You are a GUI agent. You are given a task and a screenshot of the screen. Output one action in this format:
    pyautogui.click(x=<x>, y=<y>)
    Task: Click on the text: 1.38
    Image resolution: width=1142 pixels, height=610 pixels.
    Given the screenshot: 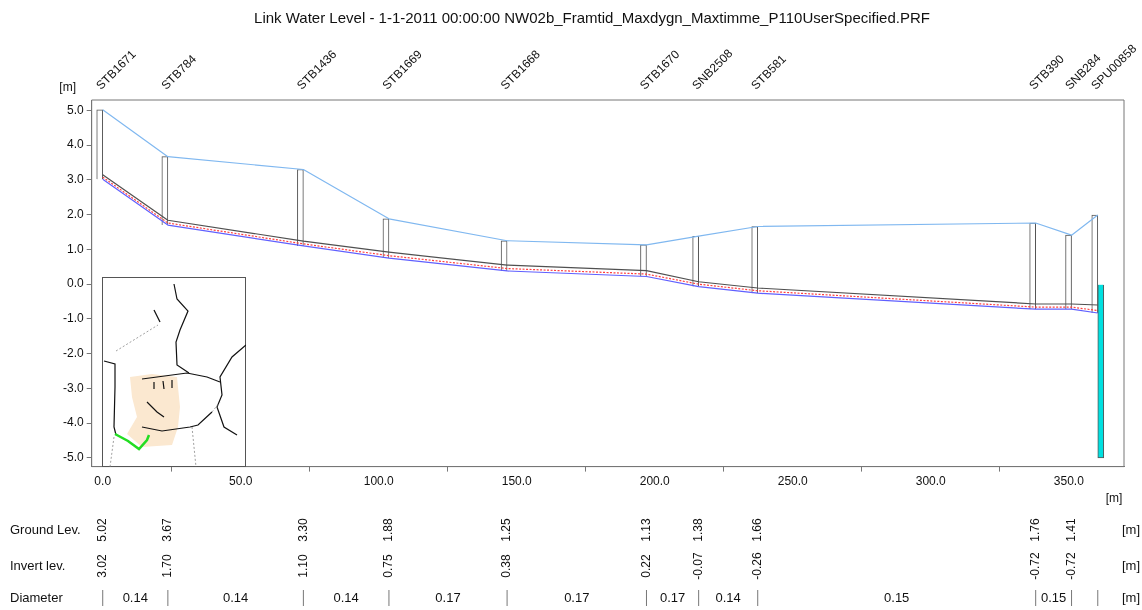 What is the action you would take?
    pyautogui.click(x=697, y=530)
    